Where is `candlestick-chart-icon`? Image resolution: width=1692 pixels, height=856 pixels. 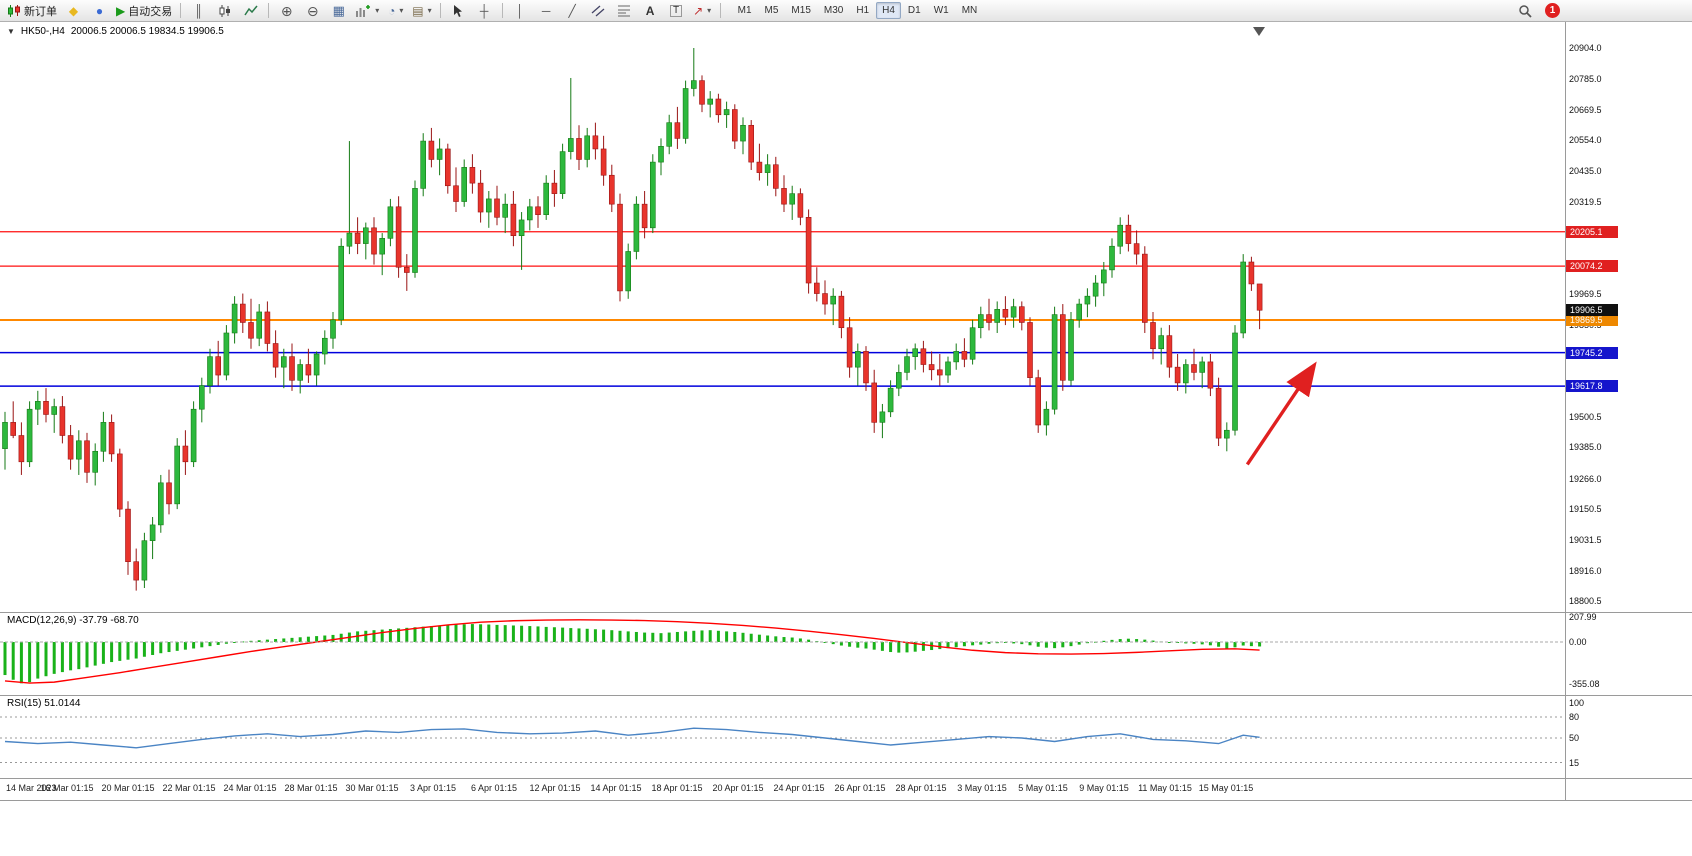
candlestick-chart-icon is located at coordinates (224, 10).